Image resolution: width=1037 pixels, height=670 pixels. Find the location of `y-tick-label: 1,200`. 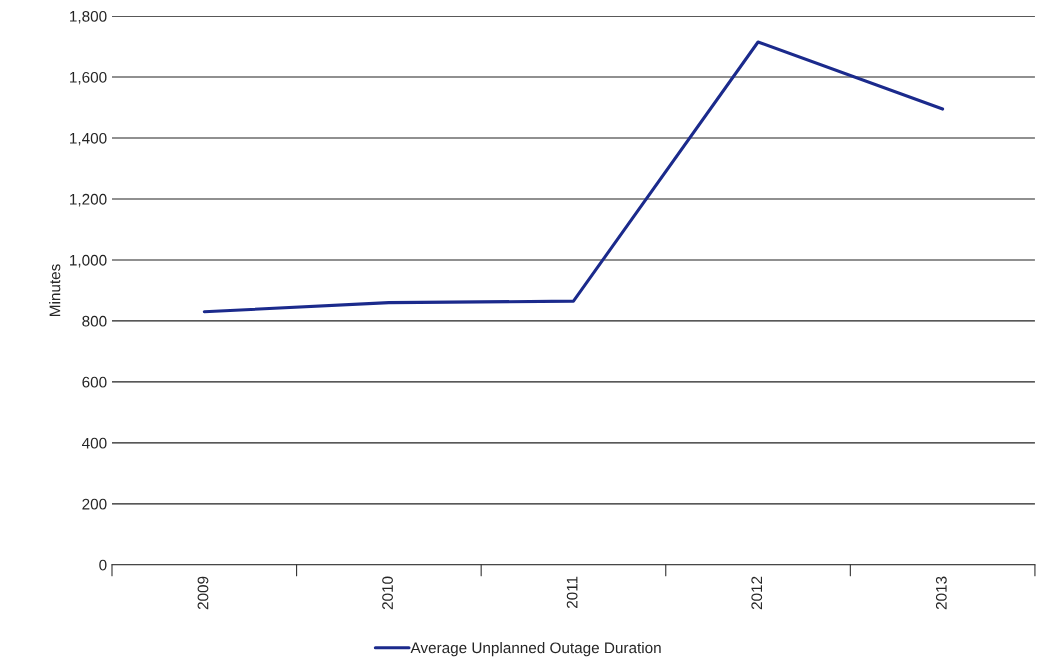

y-tick-label: 1,200 is located at coordinates (88, 200).